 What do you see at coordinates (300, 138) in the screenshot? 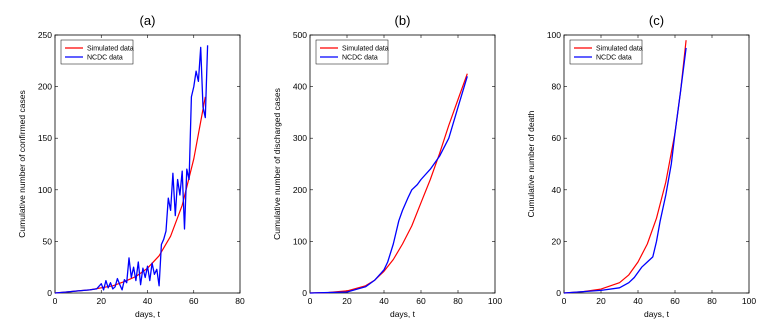
I see `y-tick-label: 300` at bounding box center [300, 138].